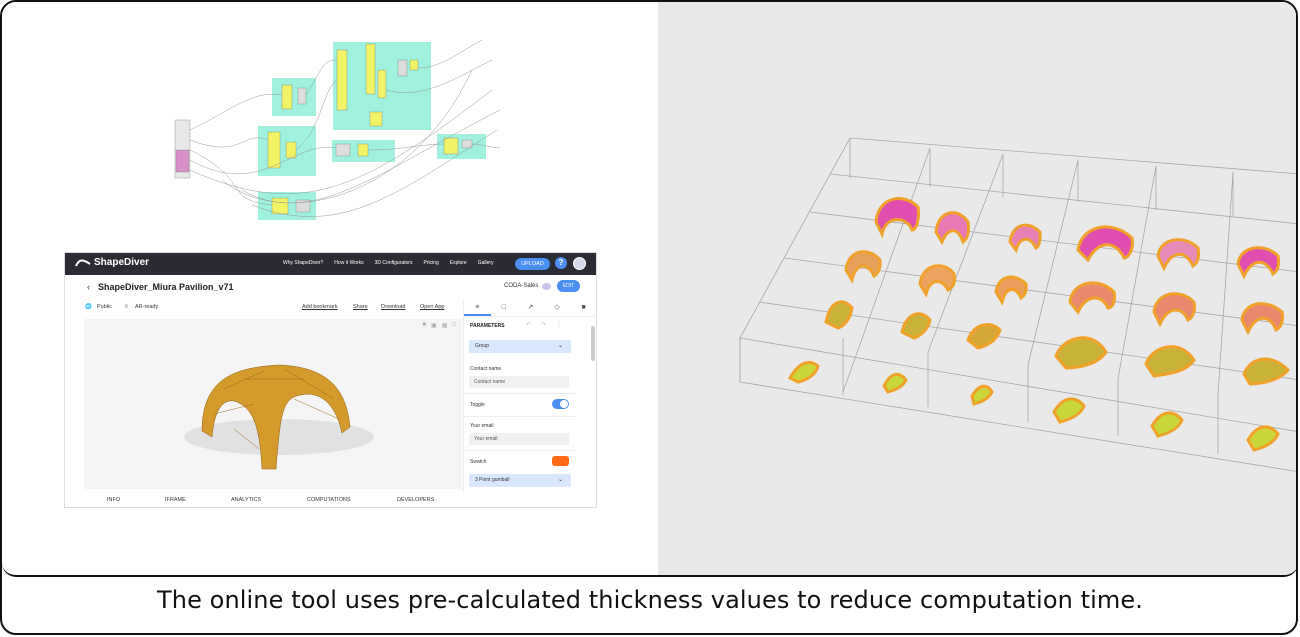  What do you see at coordinates (477, 308) in the screenshot?
I see `sliders-icon: ≡` at bounding box center [477, 308].